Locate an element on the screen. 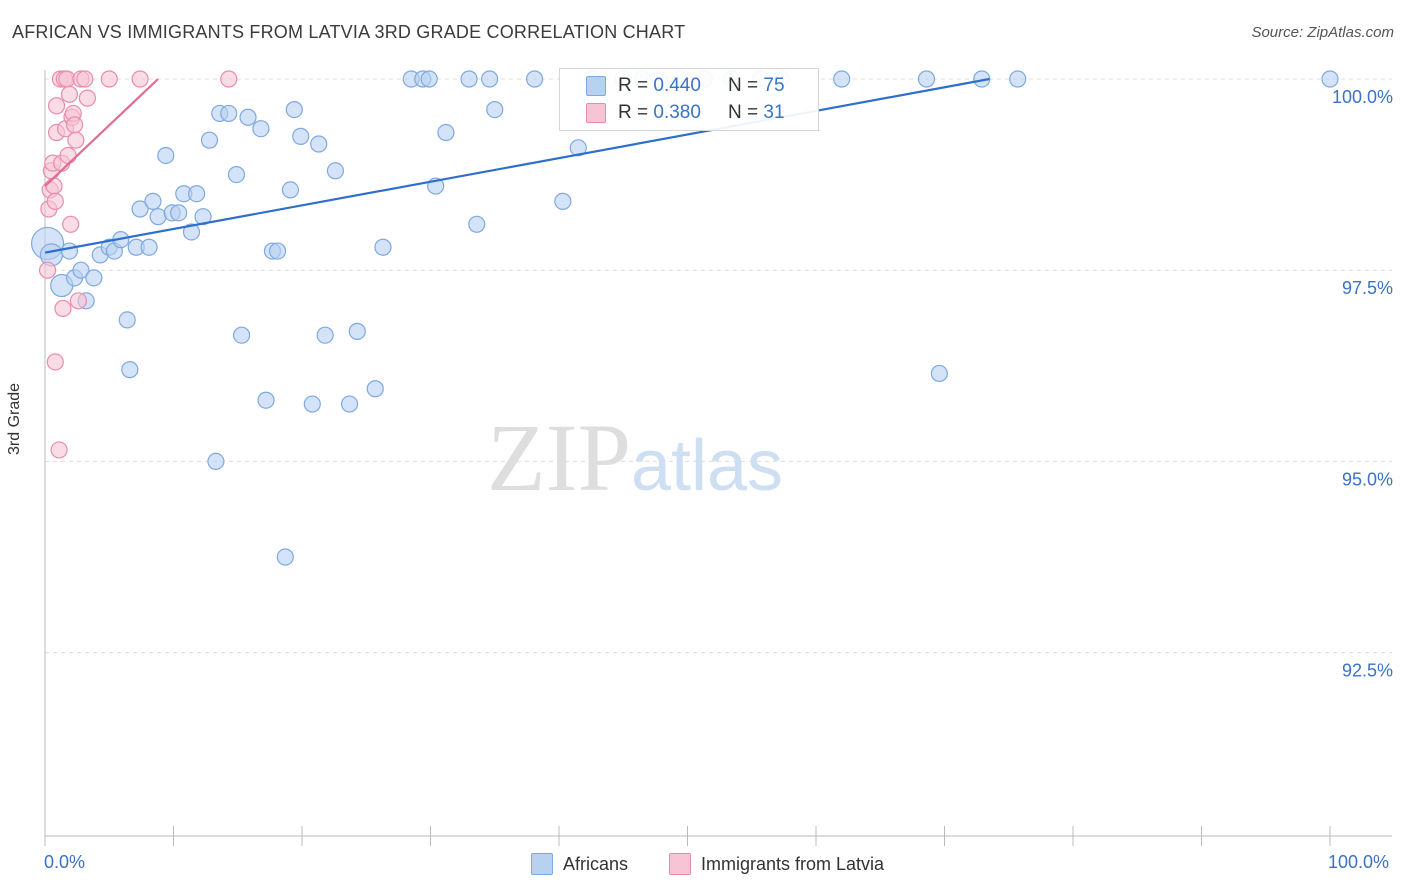  stats-row-latvia: R = 0.380 N = 31 is located at coordinates (685, 113).